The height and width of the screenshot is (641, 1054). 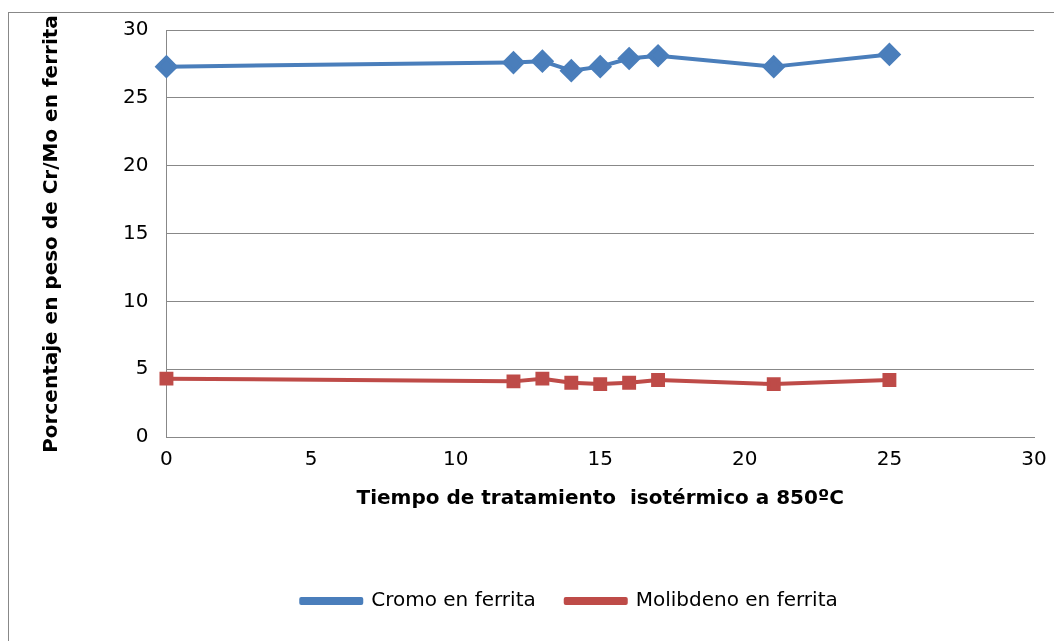 What do you see at coordinates (136, 299) in the screenshot?
I see `y-tick-label: 10` at bounding box center [136, 299].